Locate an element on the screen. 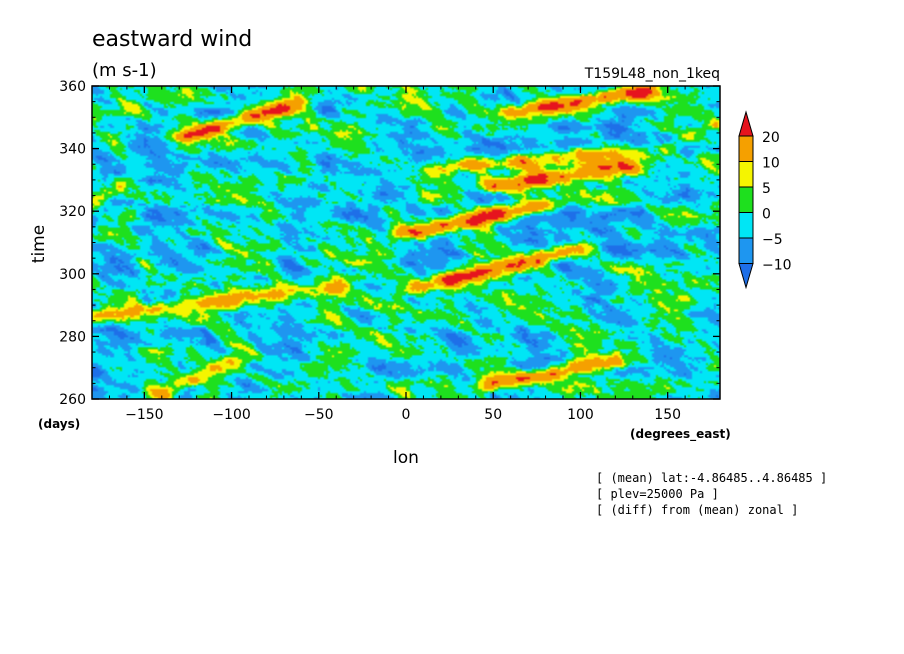 This screenshot has width=904, height=654. x-tick-label: 0 is located at coordinates (406, 415).